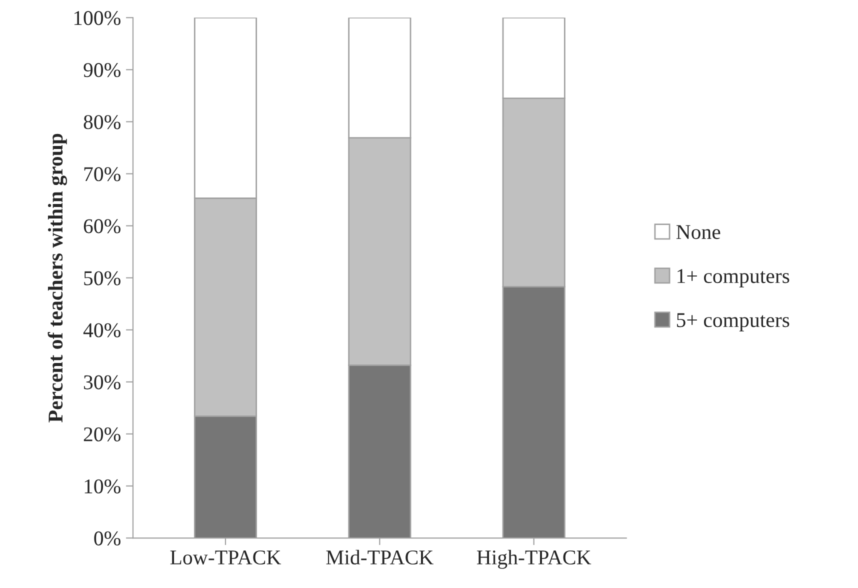 This screenshot has width=858, height=588. Describe the element at coordinates (226, 557) in the screenshot. I see `x-tick-label: Low-TPACK` at that location.